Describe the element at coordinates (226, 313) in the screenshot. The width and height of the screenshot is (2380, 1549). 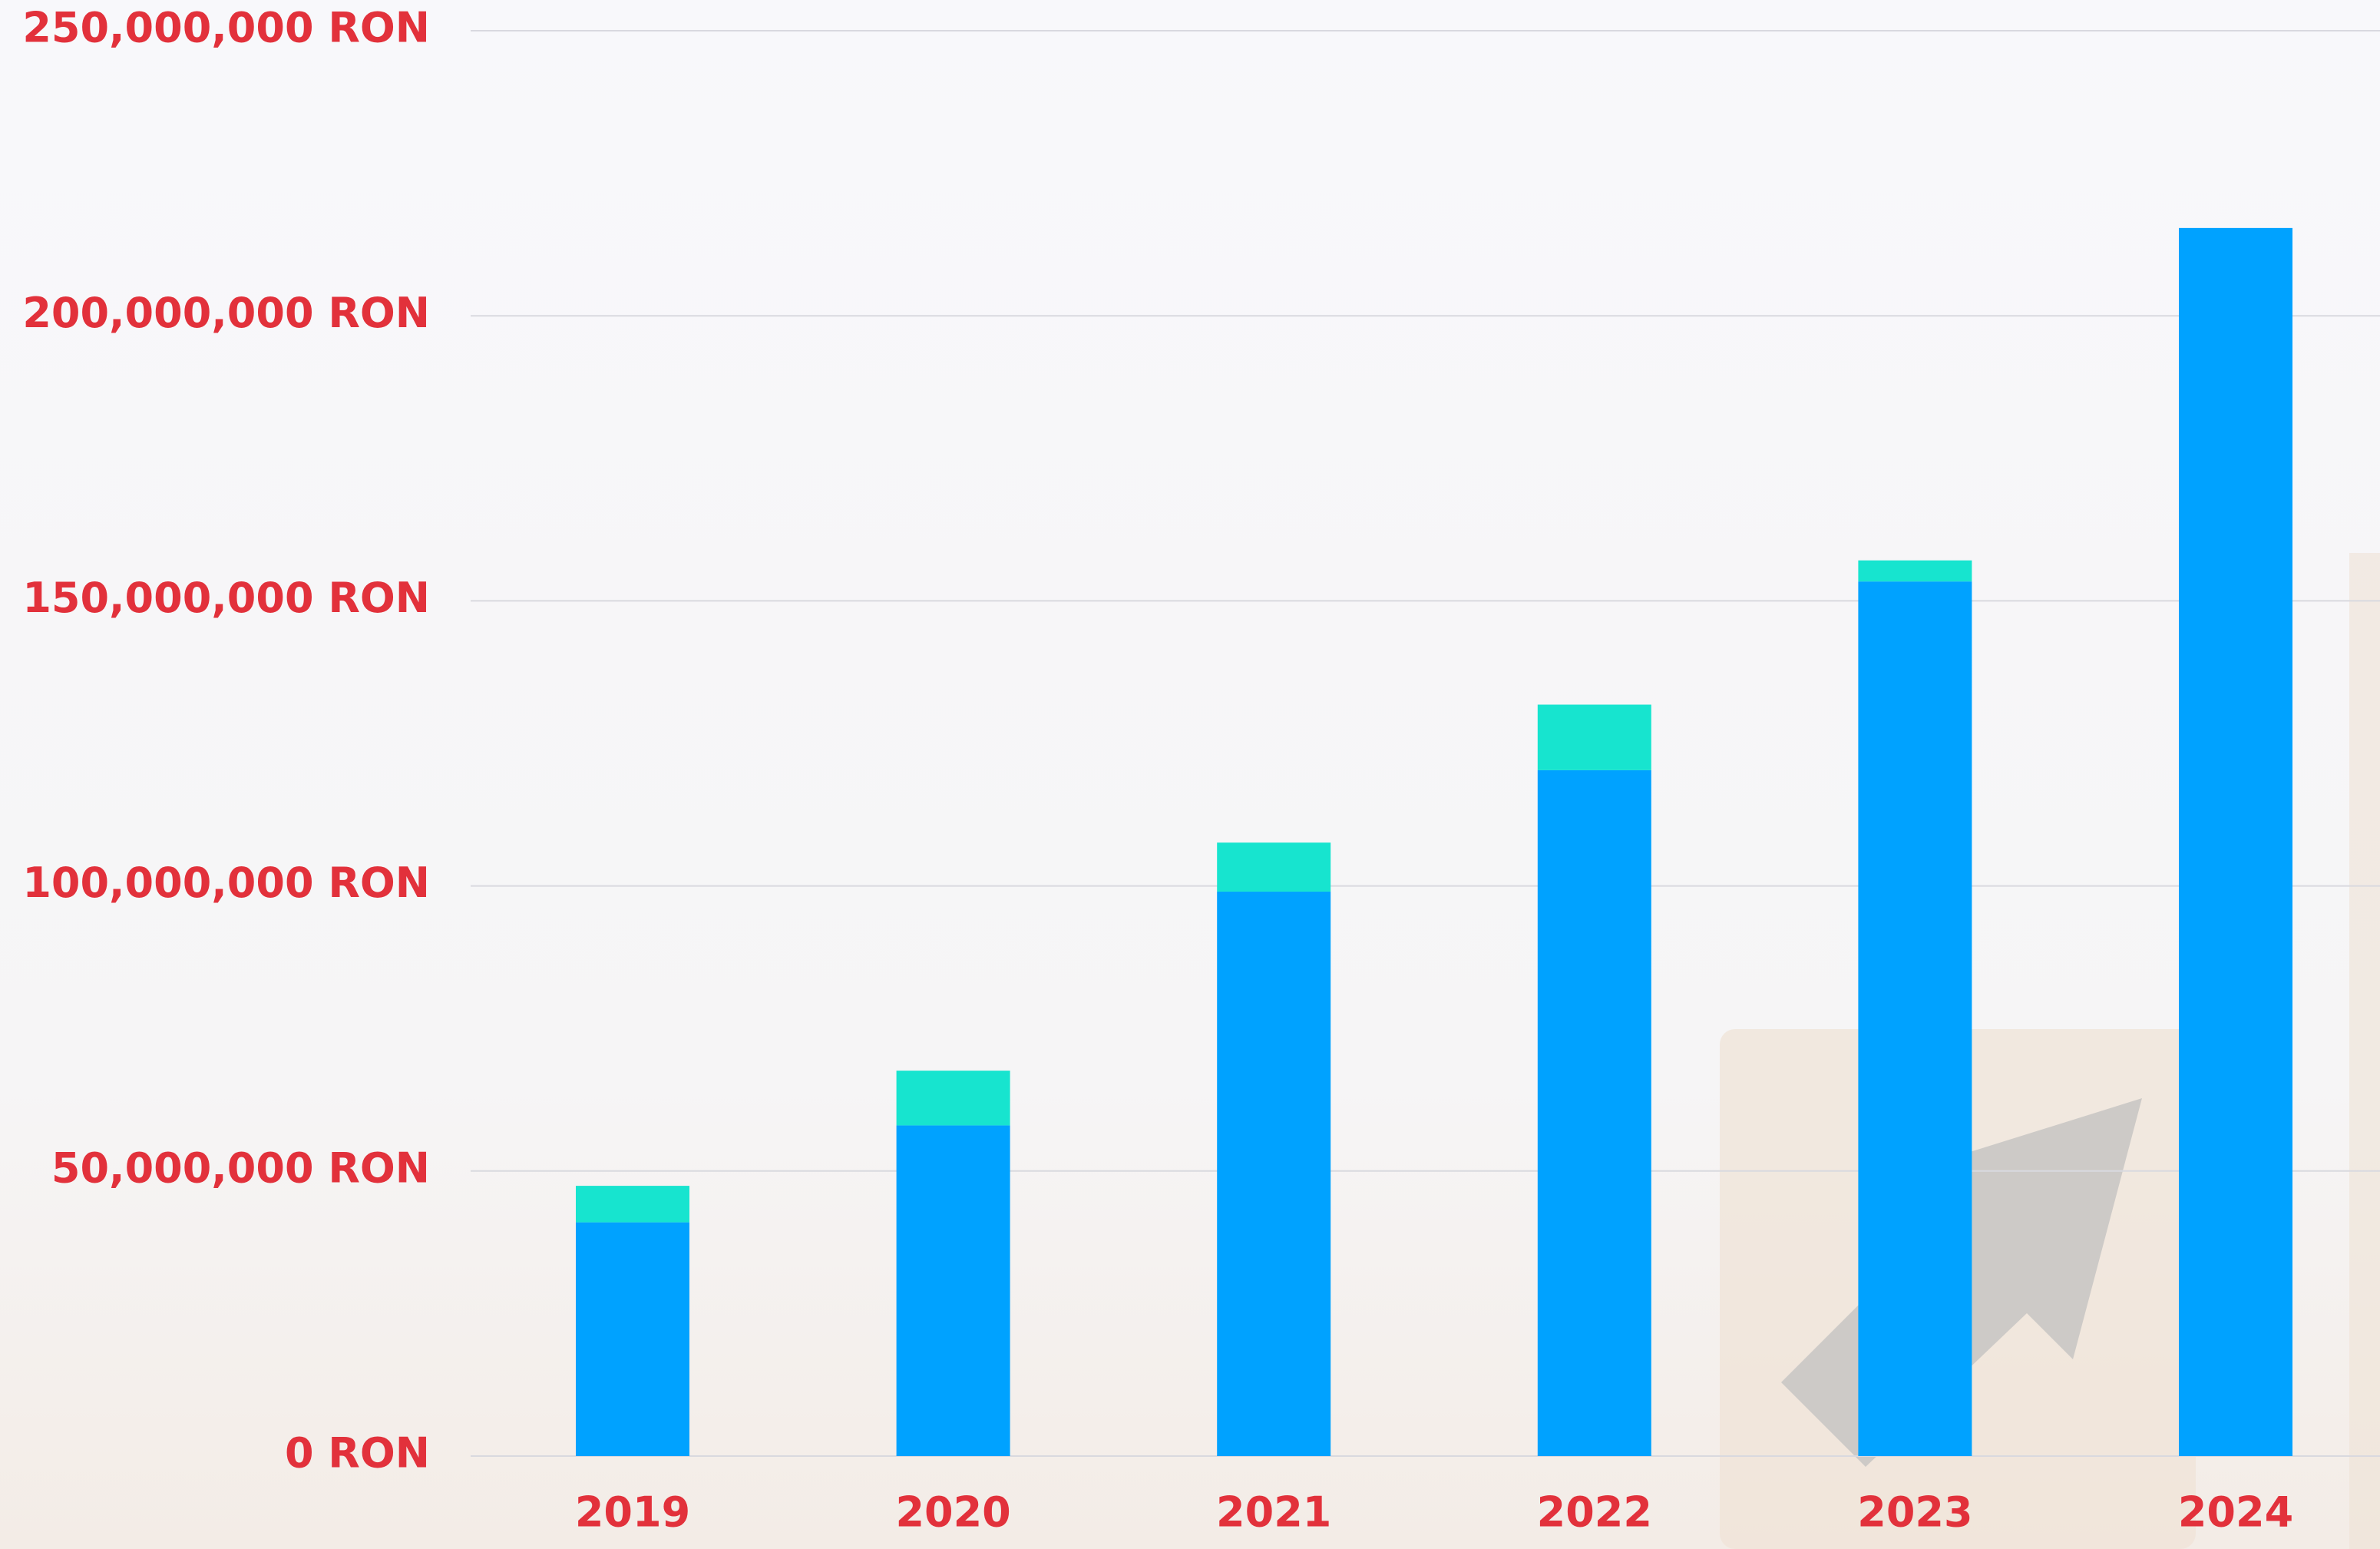
I see `y-tick-label: 200,000,000 RON` at that location.